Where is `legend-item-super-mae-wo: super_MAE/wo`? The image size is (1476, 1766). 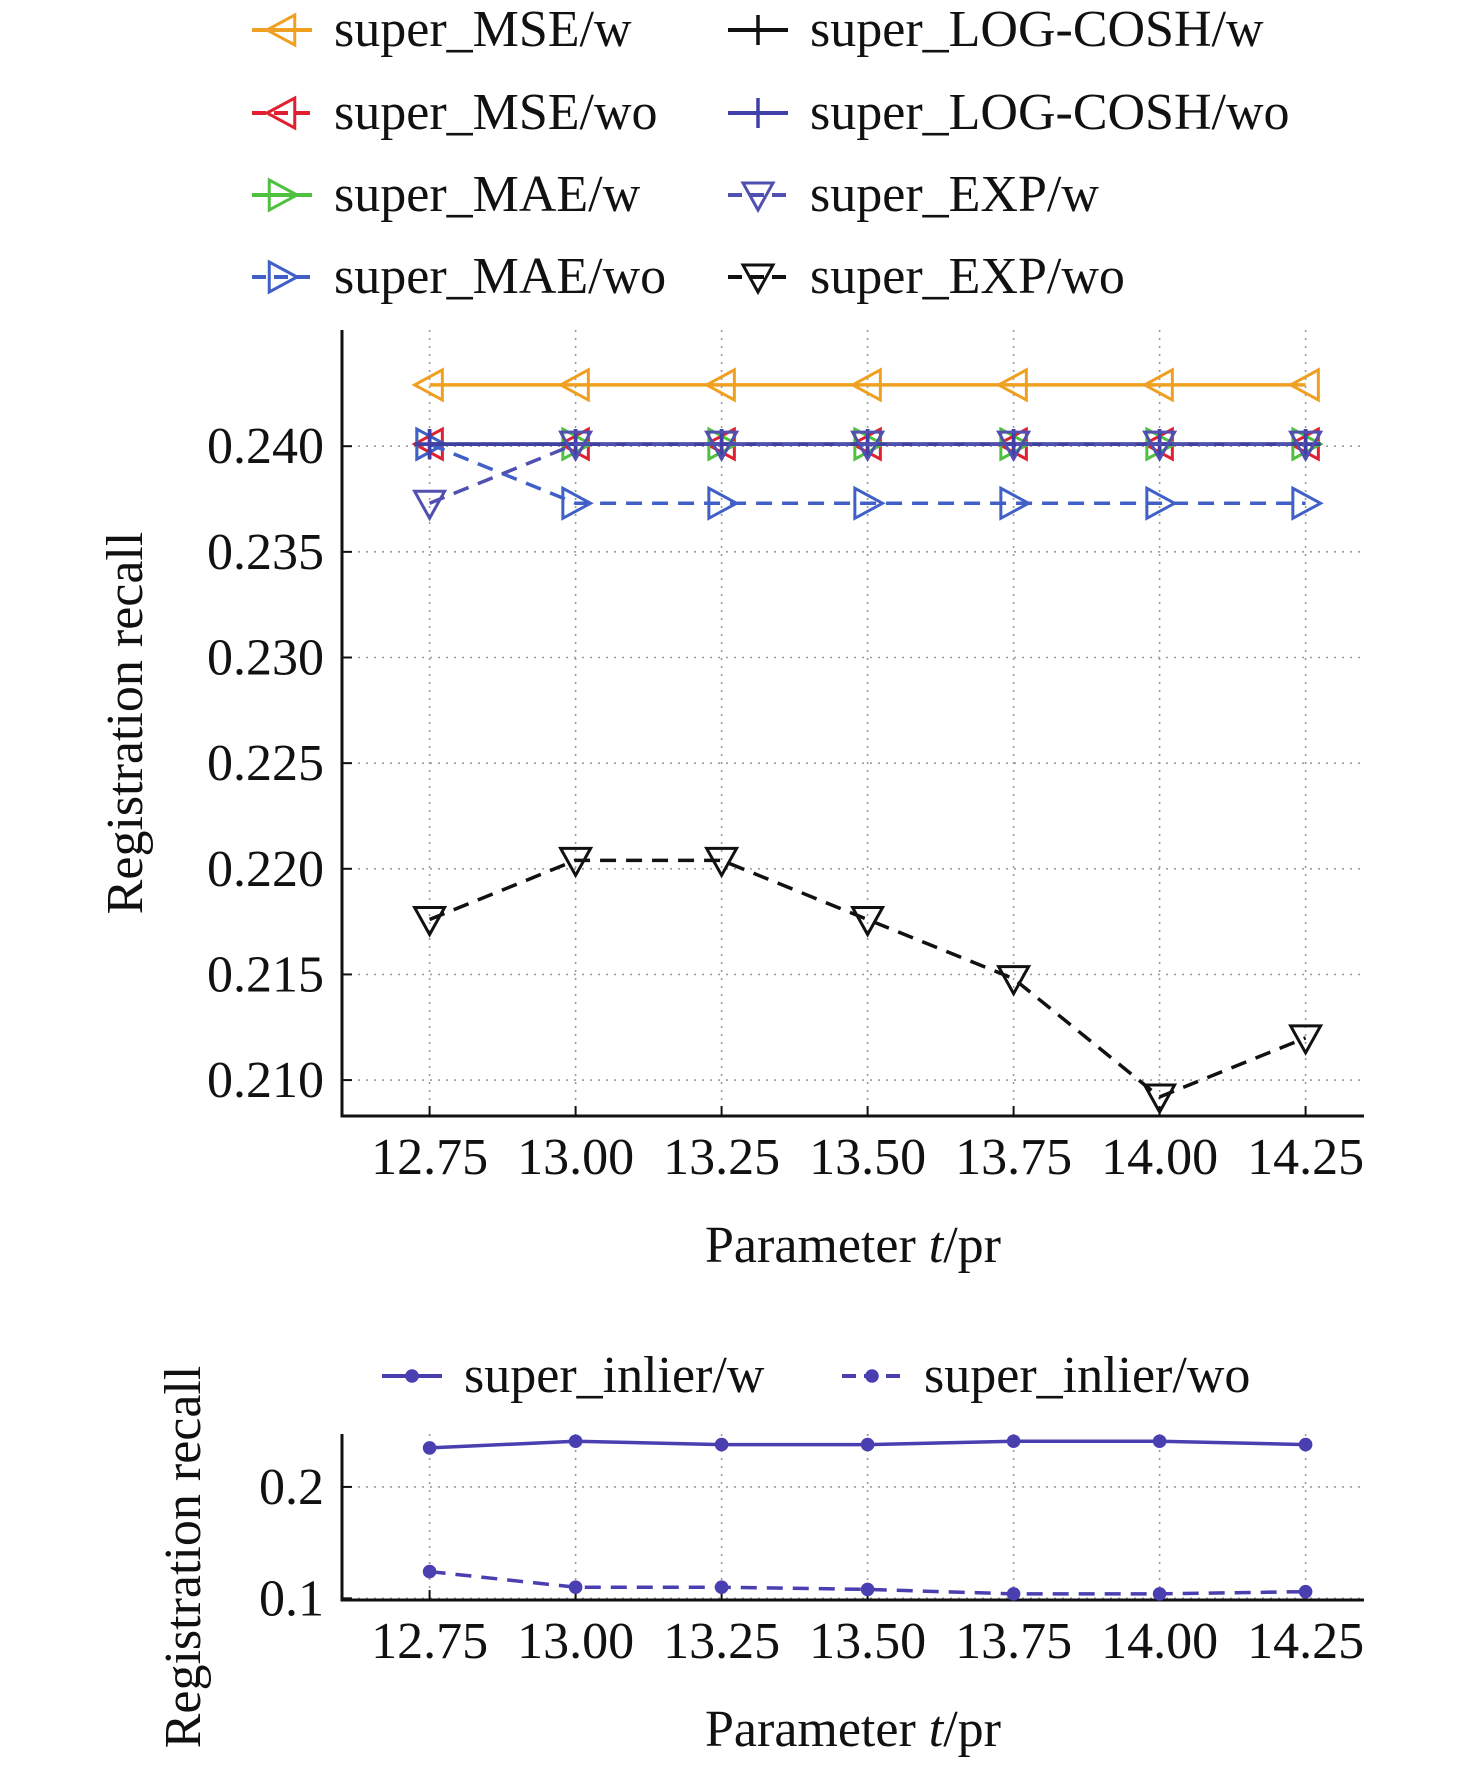 legend-item-super-mae-wo: super_MAE/wo is located at coordinates (459, 276).